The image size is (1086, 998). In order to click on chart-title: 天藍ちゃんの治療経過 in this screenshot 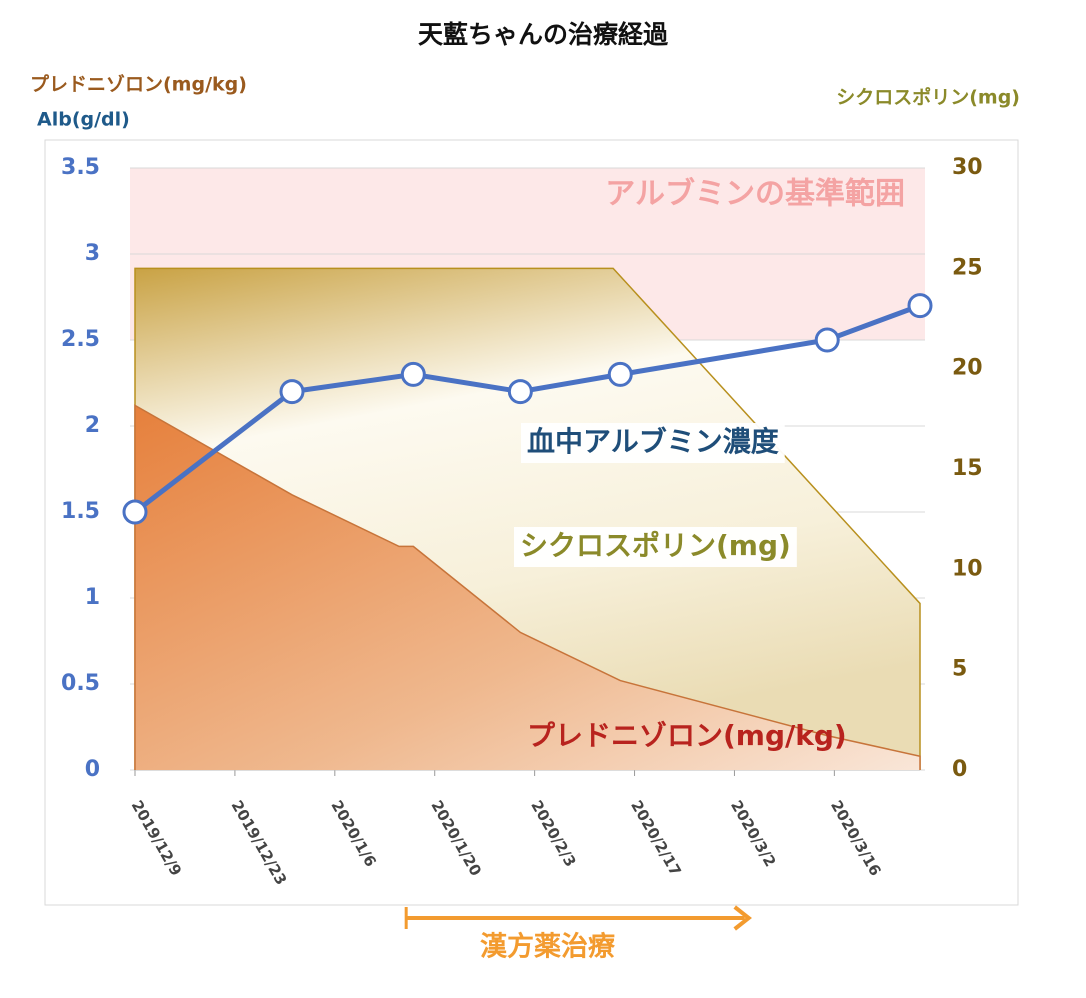, I will do `click(543, 34)`.